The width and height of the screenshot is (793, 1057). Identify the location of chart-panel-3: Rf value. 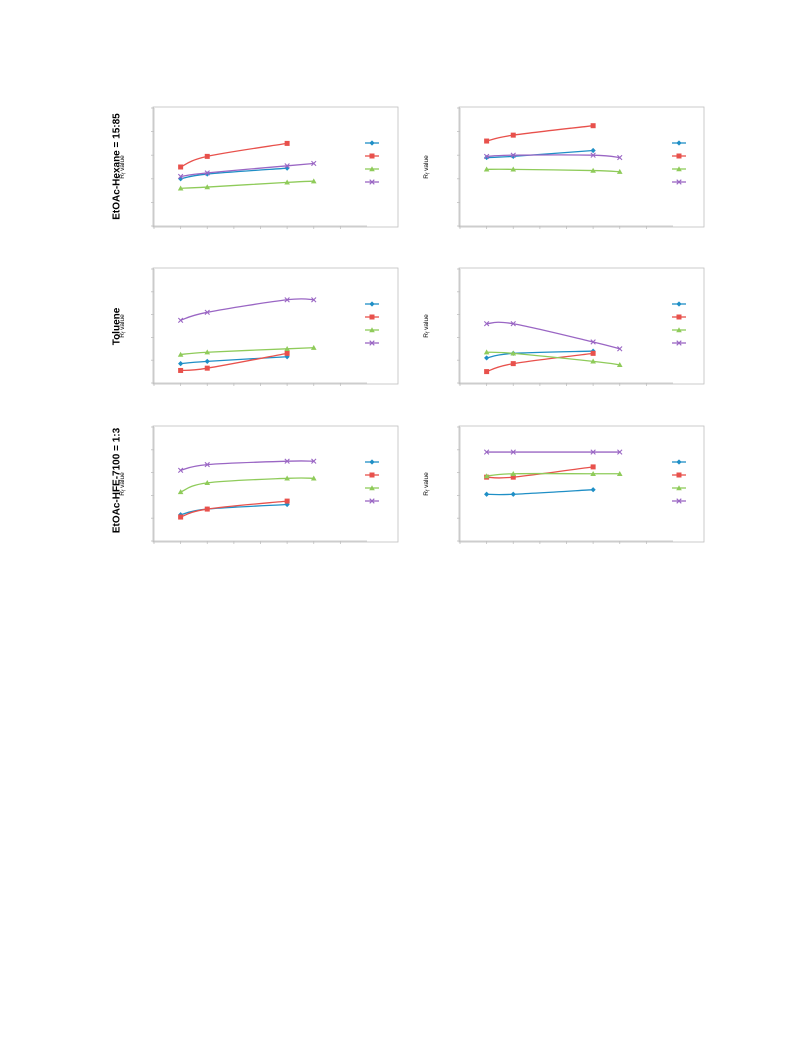
(259, 326).